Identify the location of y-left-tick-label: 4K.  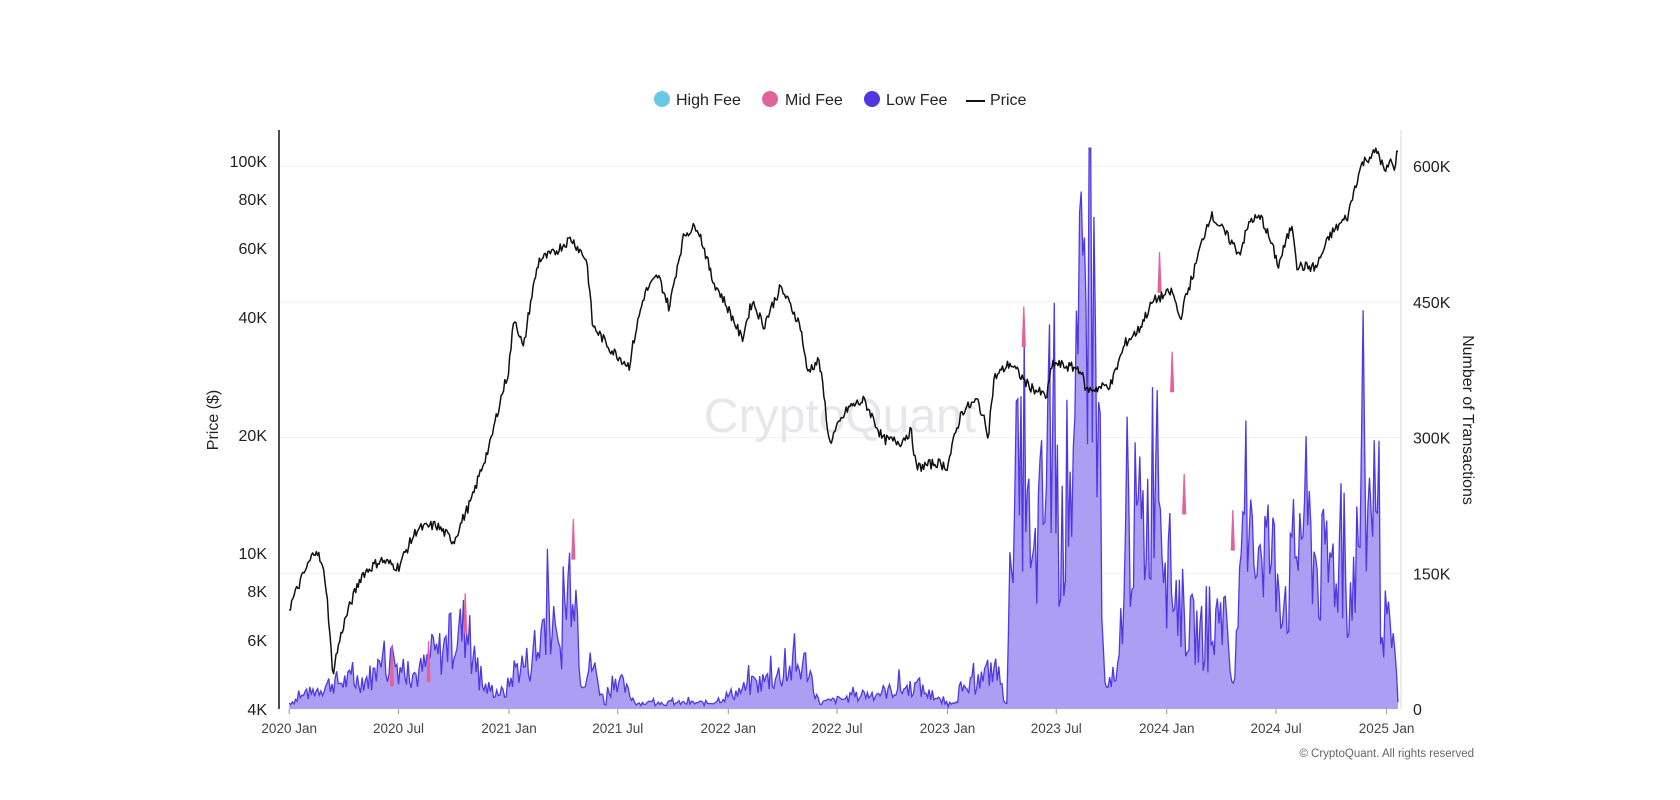
(257, 710).